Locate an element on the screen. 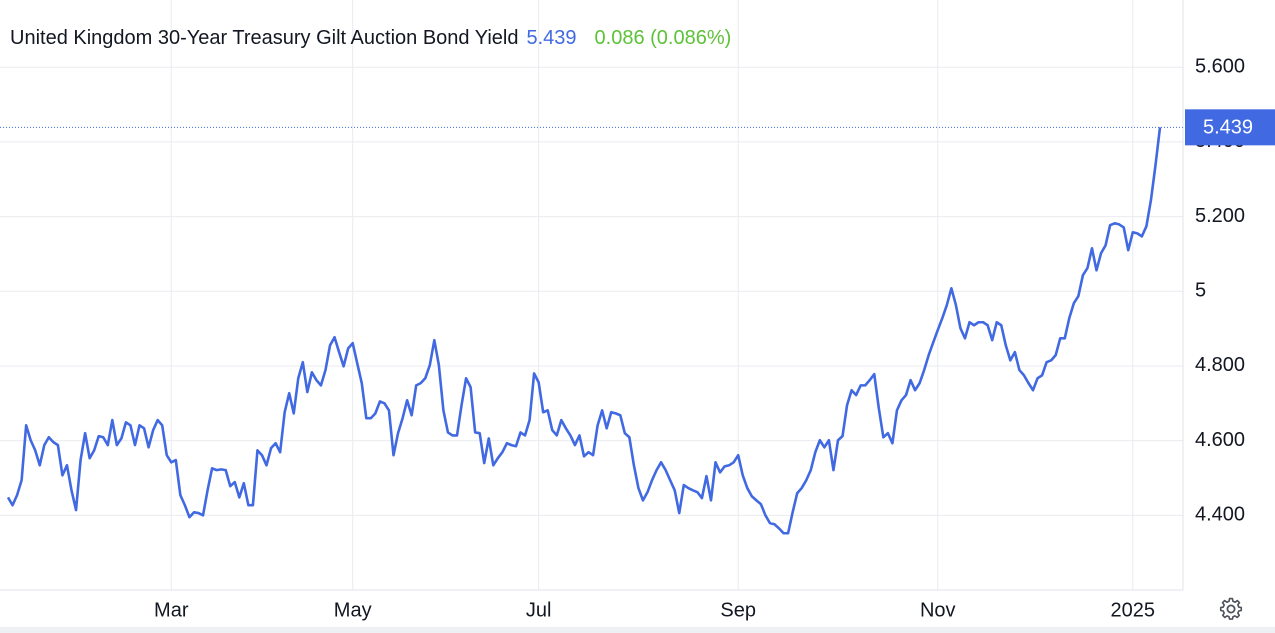  y-tick-label: 5 is located at coordinates (1200, 291).